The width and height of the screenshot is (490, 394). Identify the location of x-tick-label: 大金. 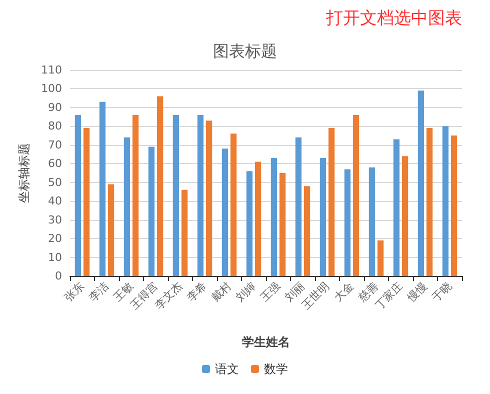
(344, 291).